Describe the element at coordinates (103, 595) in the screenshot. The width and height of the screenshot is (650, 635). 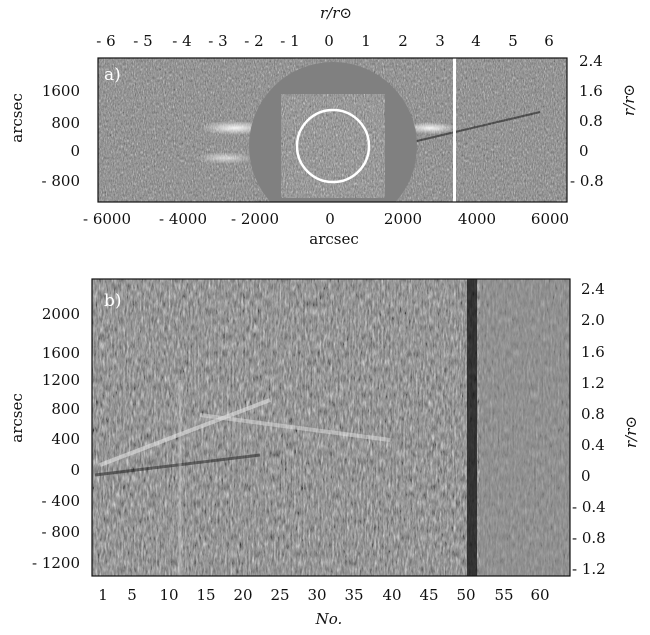
I see `bottom-tick: 1` at that location.